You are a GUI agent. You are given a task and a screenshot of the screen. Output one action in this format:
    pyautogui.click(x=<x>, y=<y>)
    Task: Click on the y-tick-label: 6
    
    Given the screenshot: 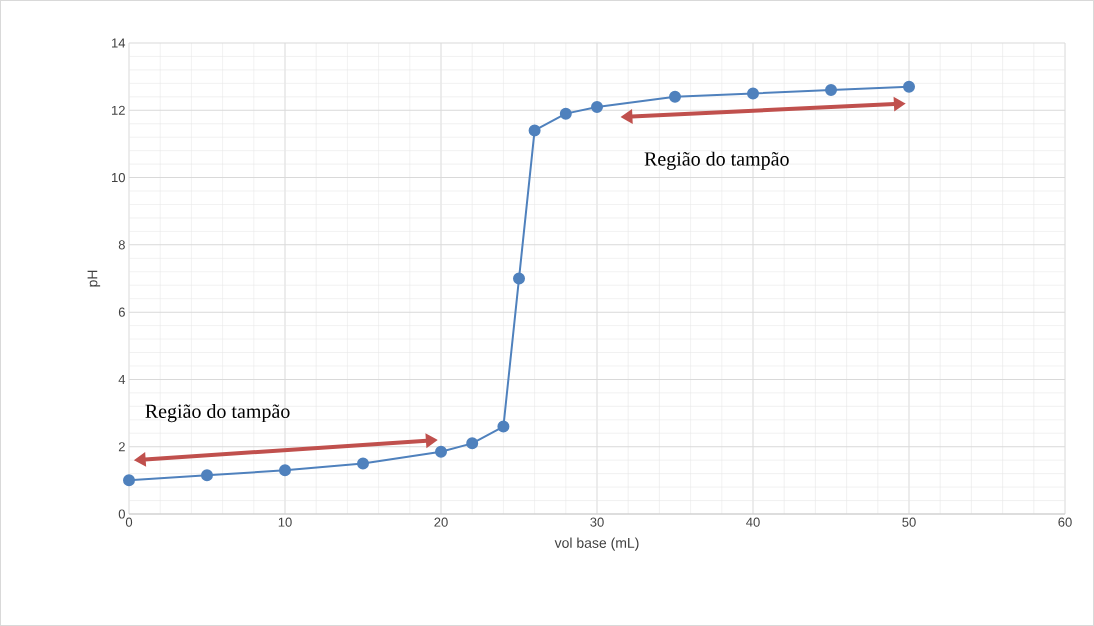 What is the action you would take?
    pyautogui.click(x=121, y=312)
    